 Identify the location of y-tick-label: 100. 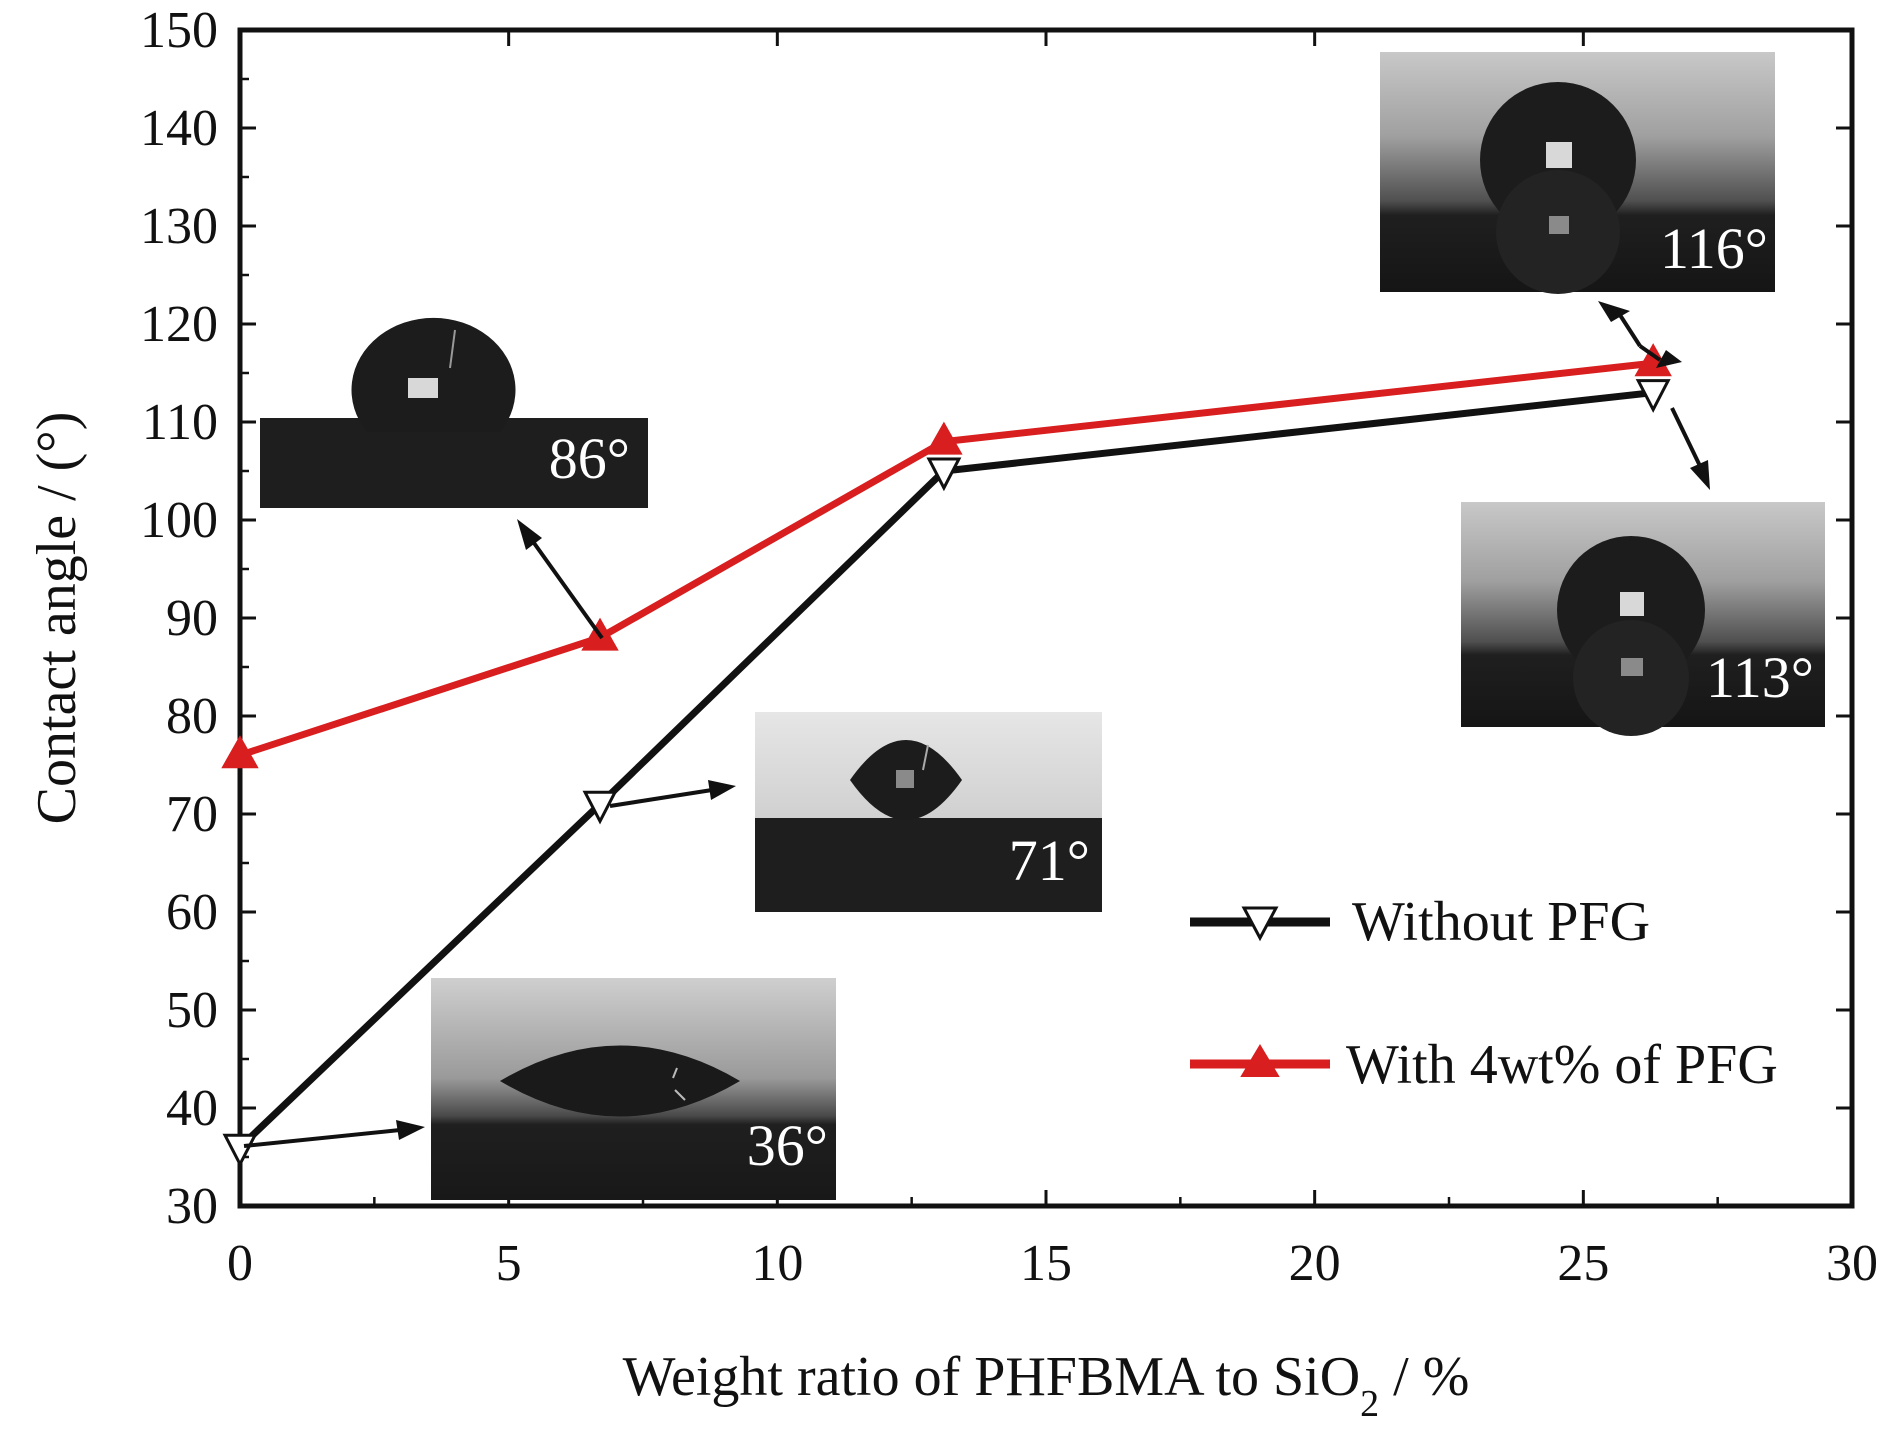
(179, 520).